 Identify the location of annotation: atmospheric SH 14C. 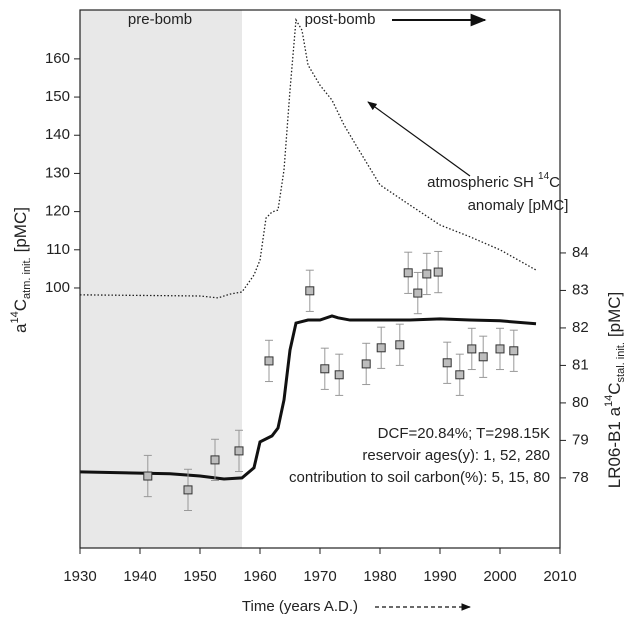
(493, 181).